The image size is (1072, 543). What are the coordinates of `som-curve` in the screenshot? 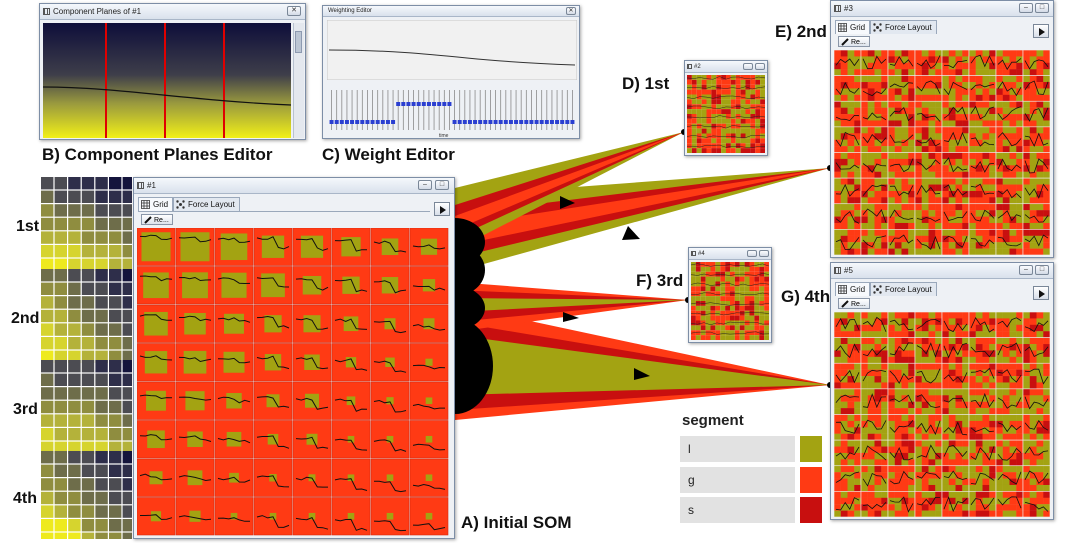 It's located at (156, 437).